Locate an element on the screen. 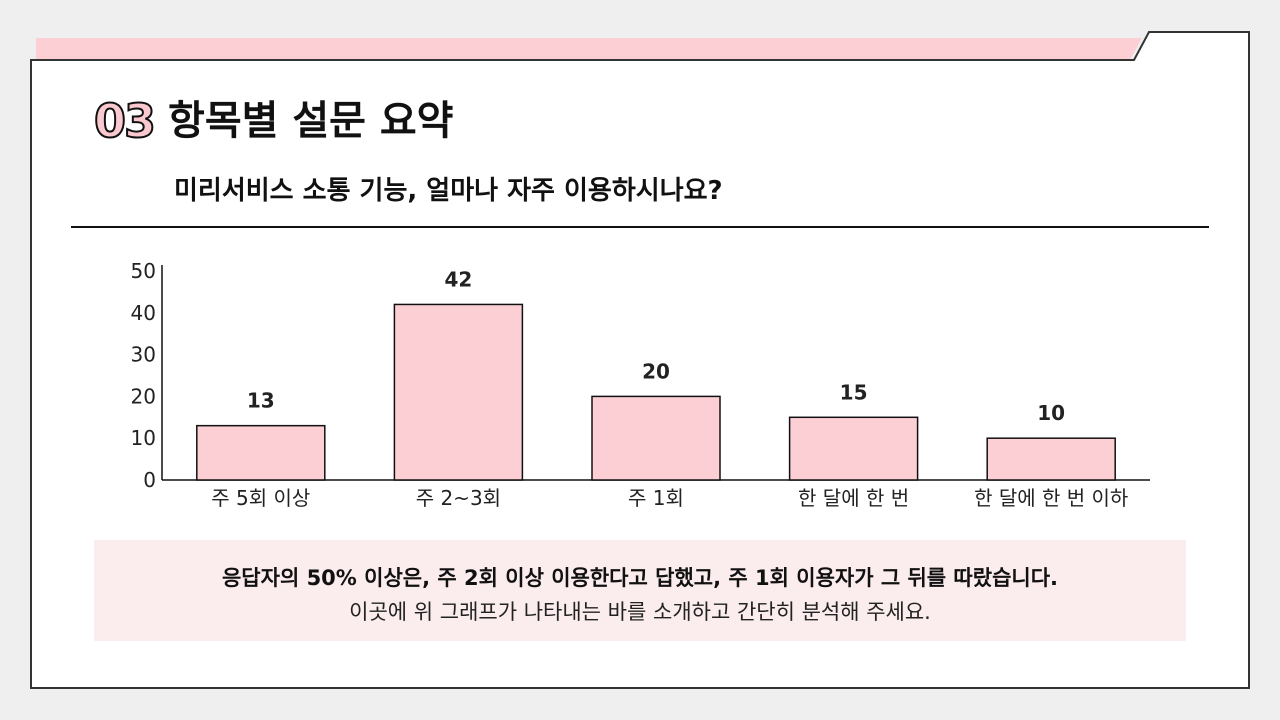 This screenshot has width=1280, height=720. header: 03 항목별 설문 요약 is located at coordinates (273, 121).